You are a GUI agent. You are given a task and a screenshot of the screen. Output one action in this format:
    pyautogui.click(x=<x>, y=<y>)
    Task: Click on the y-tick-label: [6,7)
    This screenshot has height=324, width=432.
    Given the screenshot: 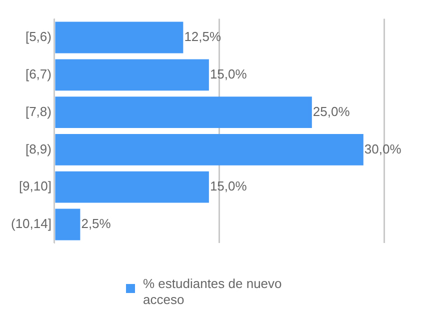 What is the action you would take?
    pyautogui.click(x=38, y=74)
    